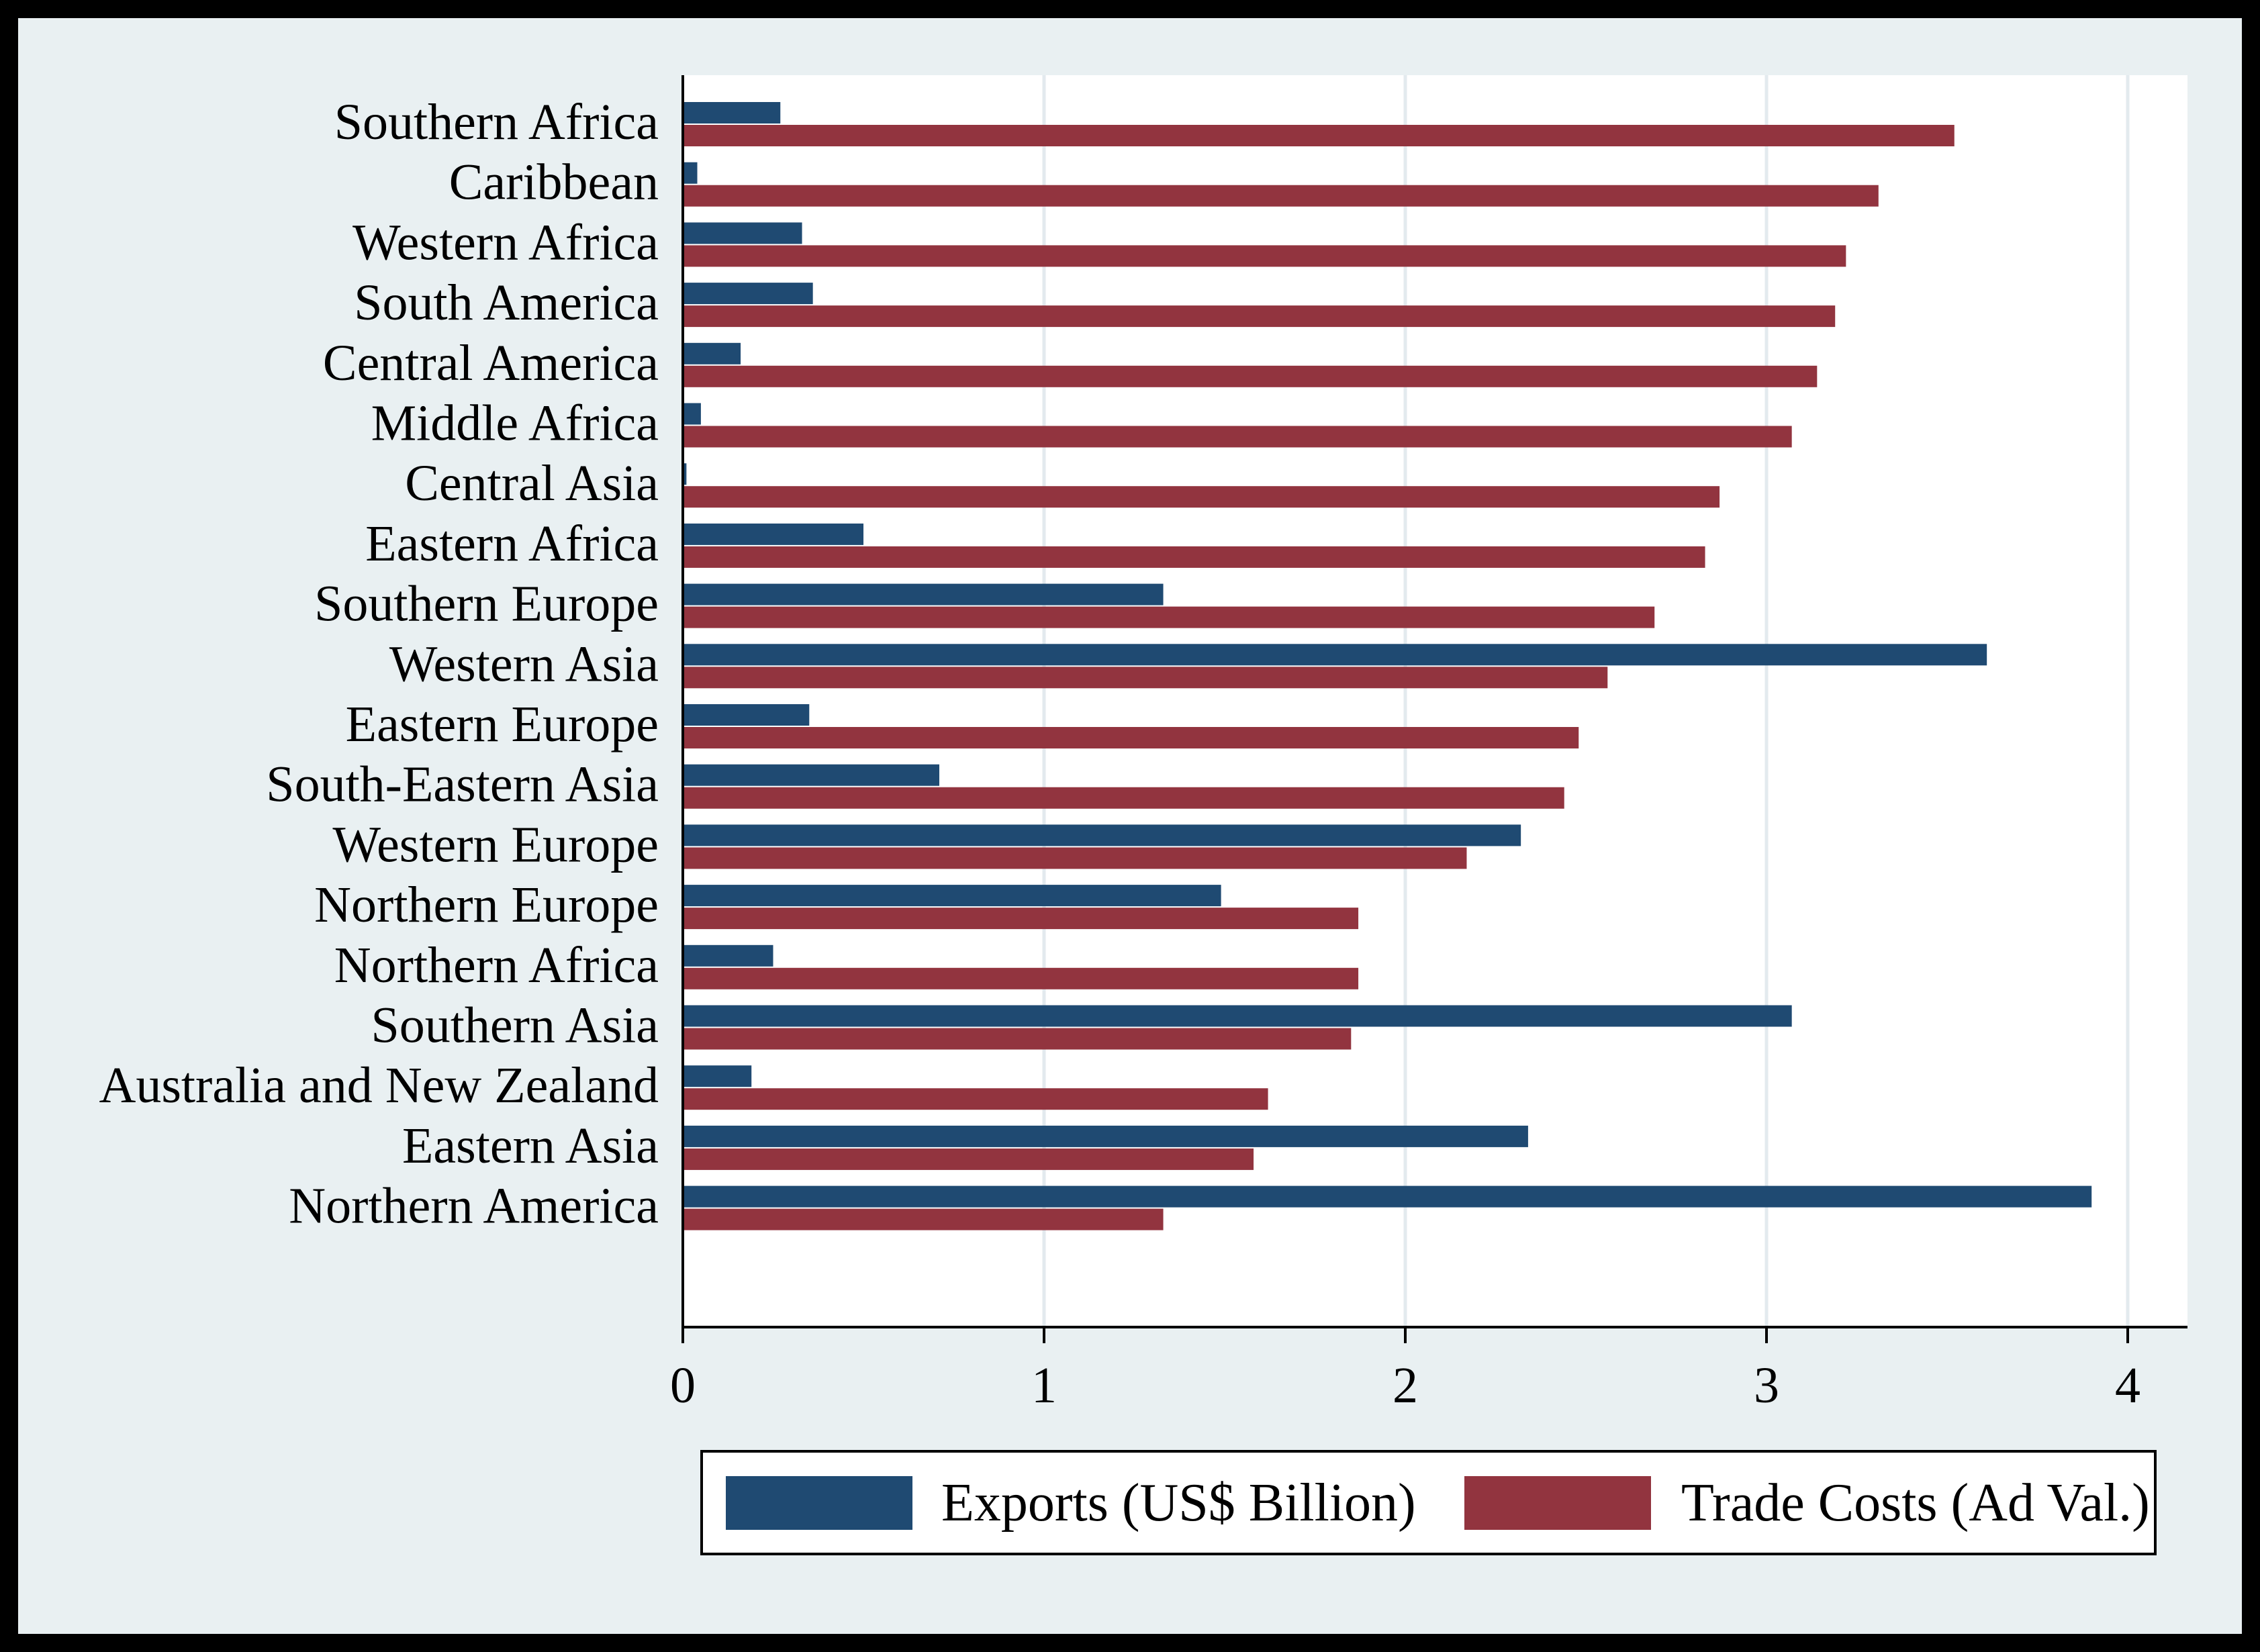  What do you see at coordinates (1405, 1385) in the screenshot?
I see `x-tick-label: 2` at bounding box center [1405, 1385].